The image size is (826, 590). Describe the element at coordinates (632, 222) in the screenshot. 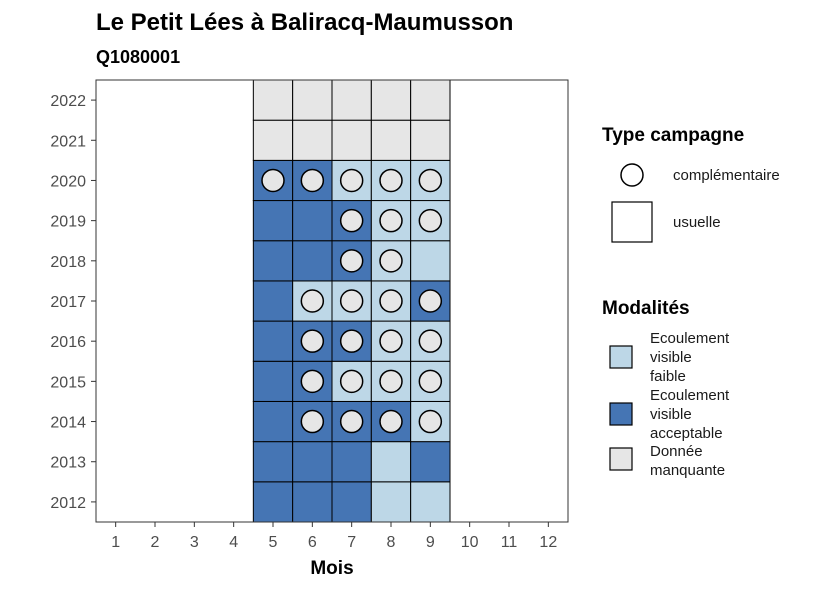

I see `legend-square-key` at that location.